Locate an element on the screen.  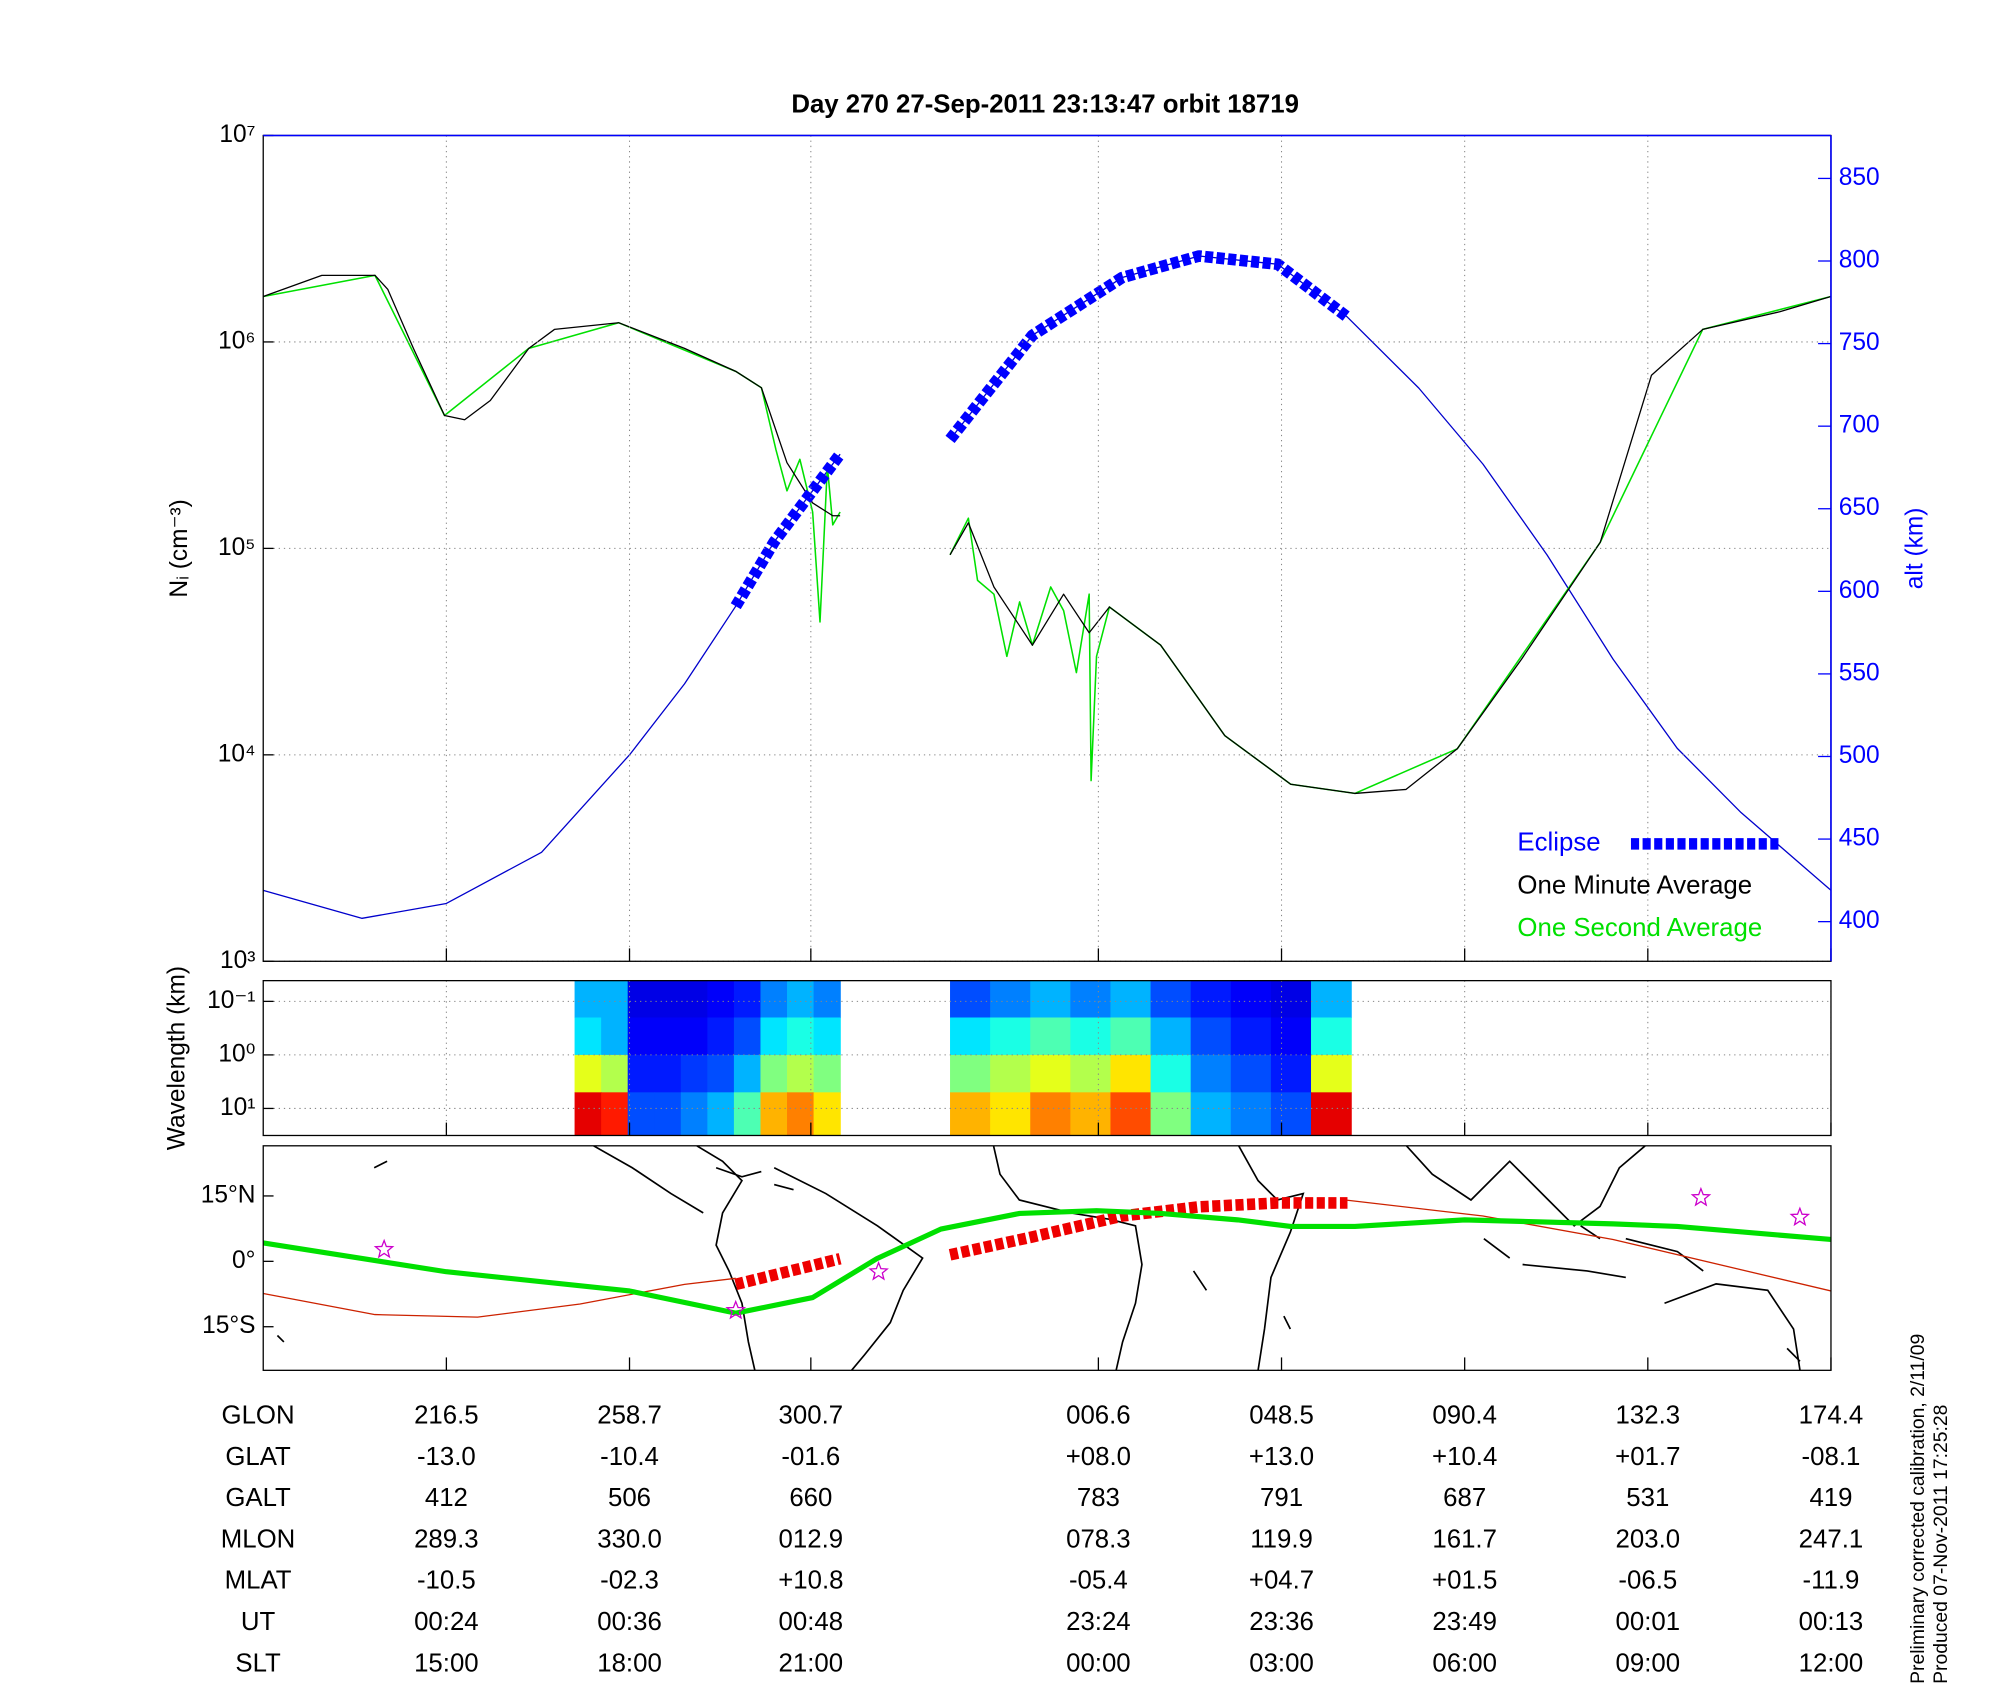
table-cell: -10.4 is located at coordinates (629, 1457).